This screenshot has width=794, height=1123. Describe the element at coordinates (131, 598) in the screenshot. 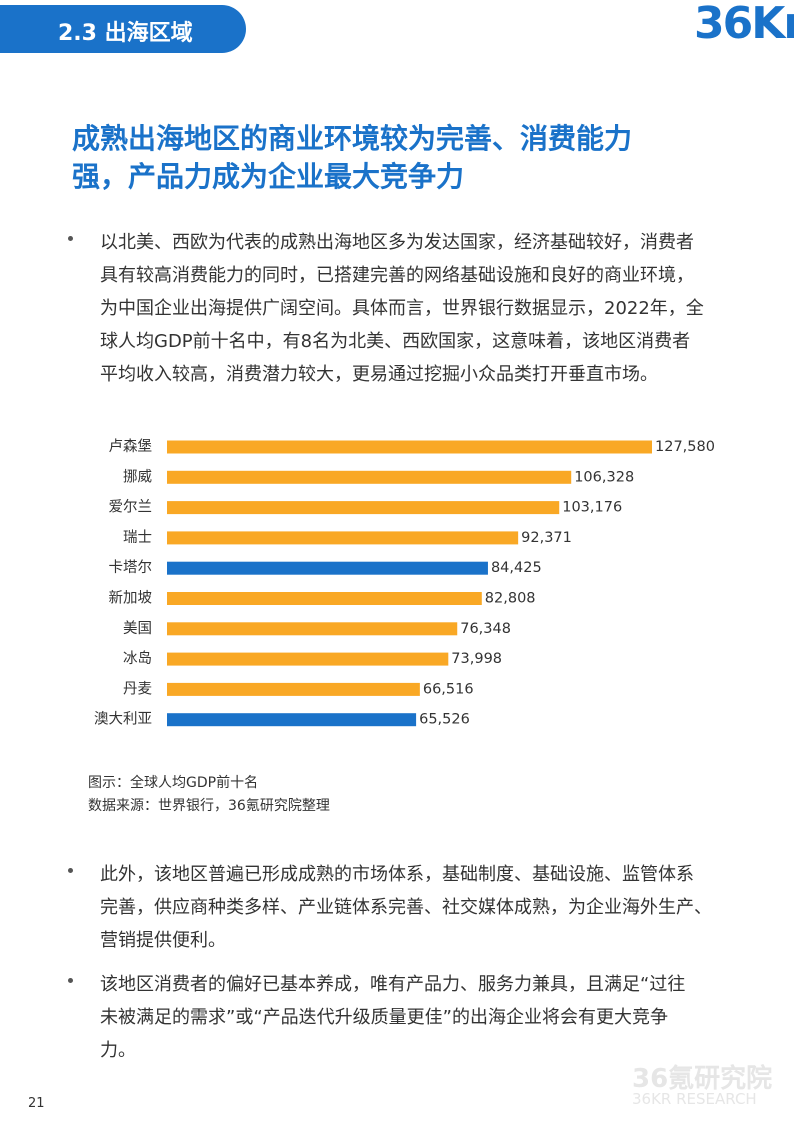

I see `category-label: 新加坡` at that location.